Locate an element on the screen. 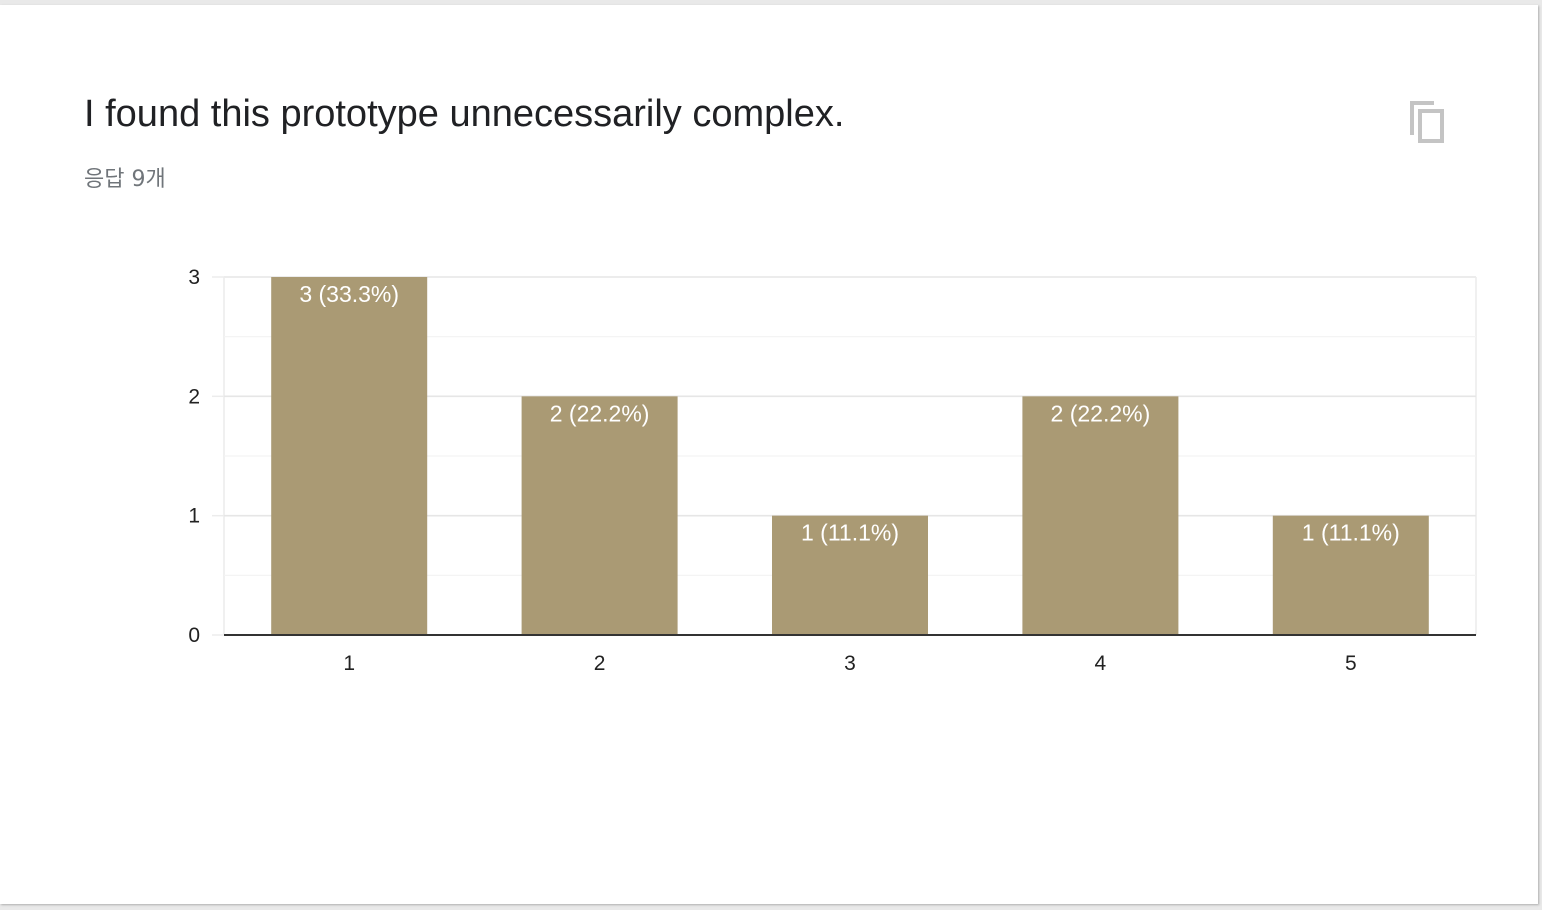 The image size is (1542, 910). bar-data-label: 3 (33.3%) is located at coordinates (349, 294).